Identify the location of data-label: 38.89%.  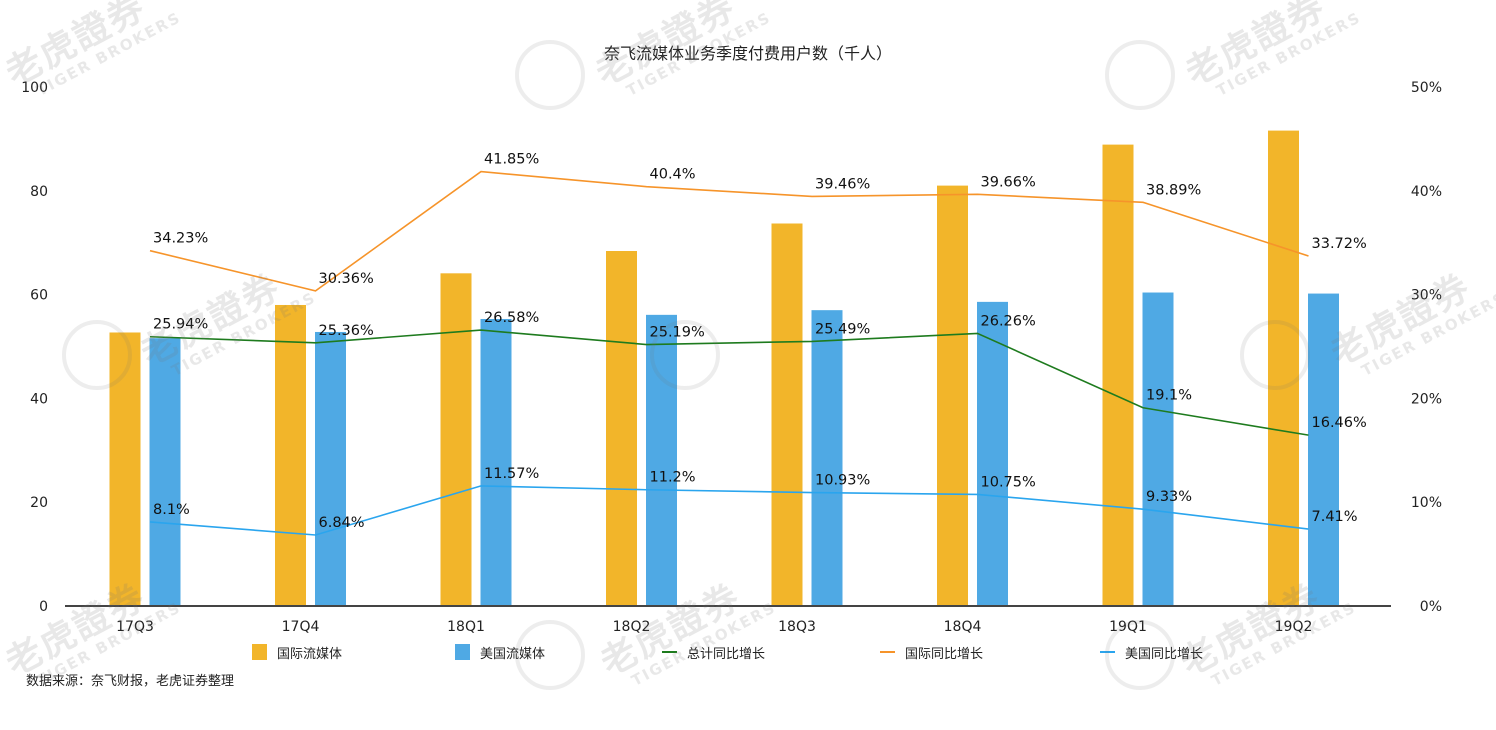
(1173, 190).